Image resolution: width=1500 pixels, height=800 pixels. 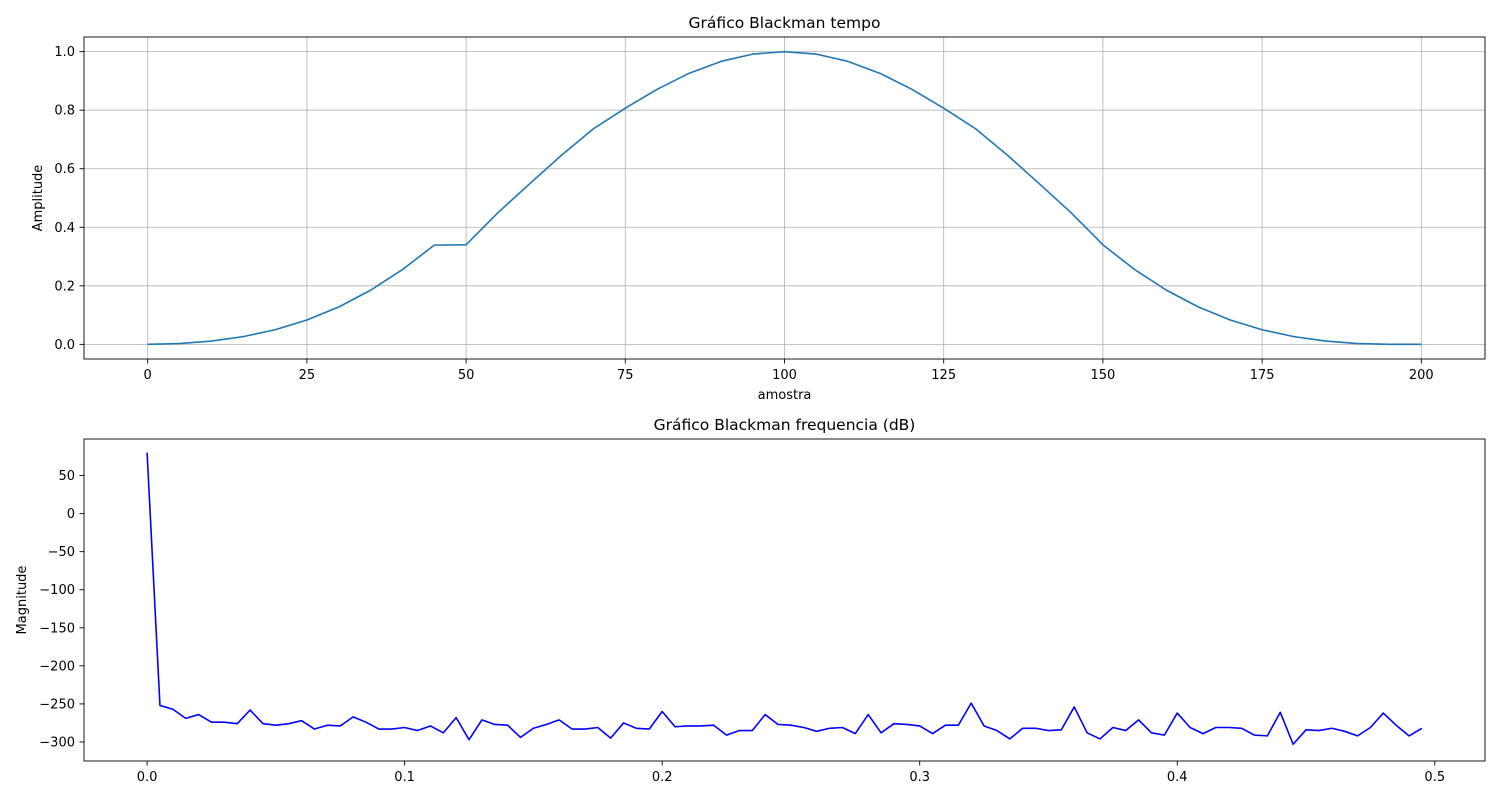 What do you see at coordinates (57, 590) in the screenshot?
I see `y-tick-label: −100` at bounding box center [57, 590].